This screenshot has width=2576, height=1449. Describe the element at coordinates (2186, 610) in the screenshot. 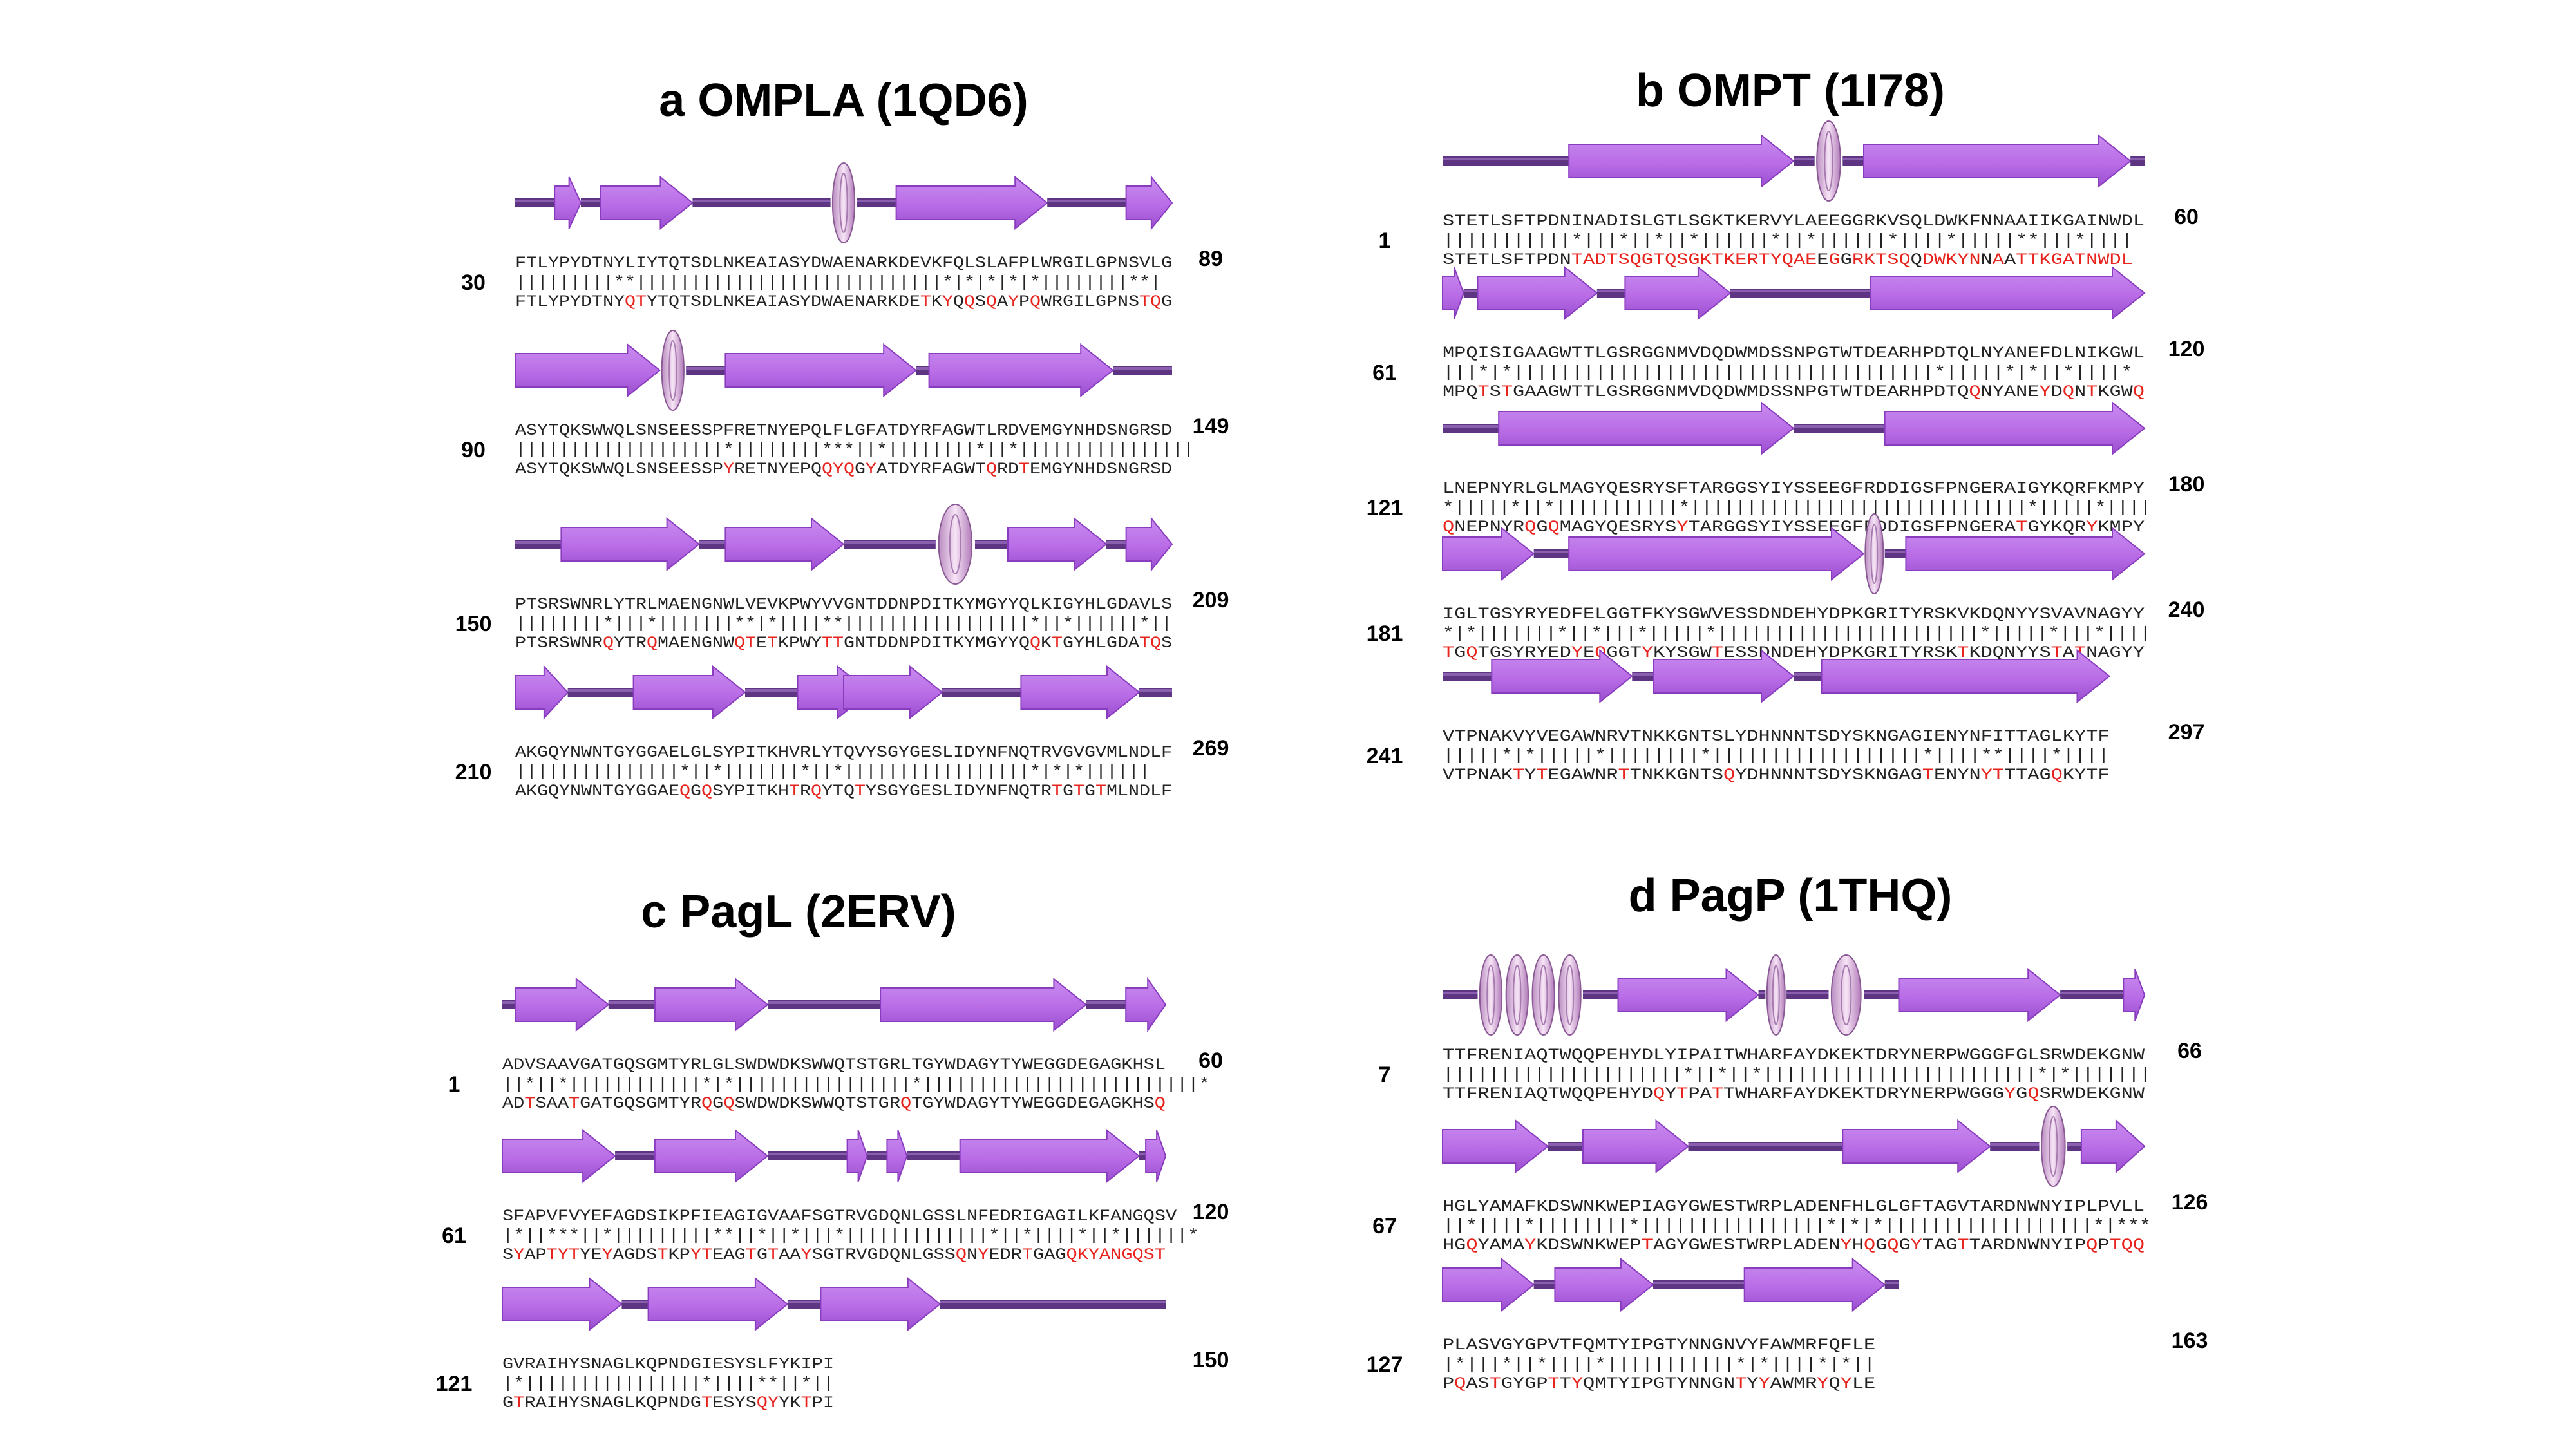

I see `residue-end-number: 240` at that location.